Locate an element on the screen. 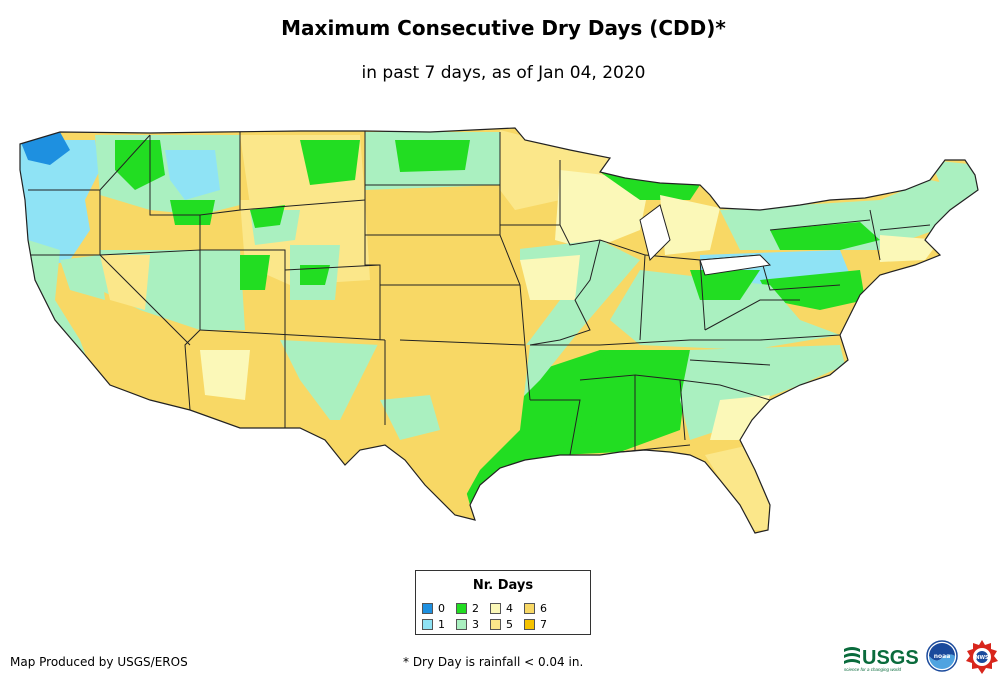  nws-logo-text: NWS is located at coordinates (982, 658).